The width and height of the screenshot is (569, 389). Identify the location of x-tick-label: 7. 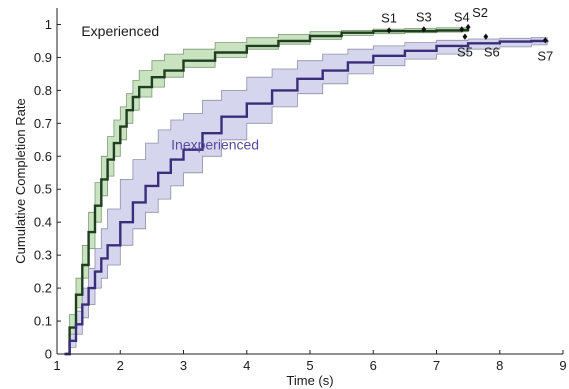
(436, 365).